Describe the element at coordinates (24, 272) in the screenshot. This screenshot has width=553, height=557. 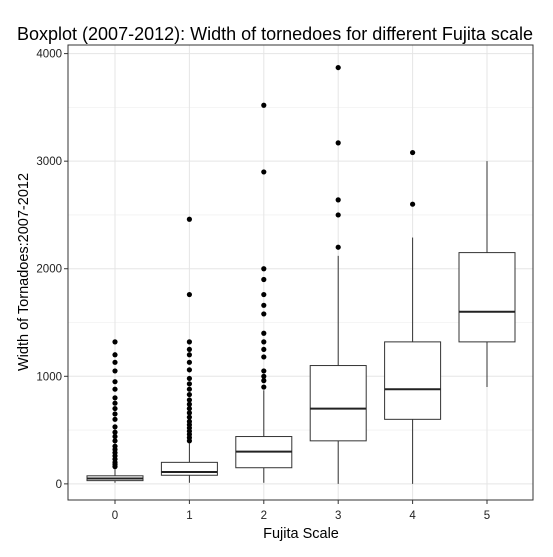
I see `y-axis-label: Width of Tornadoes:2007-2012` at that location.